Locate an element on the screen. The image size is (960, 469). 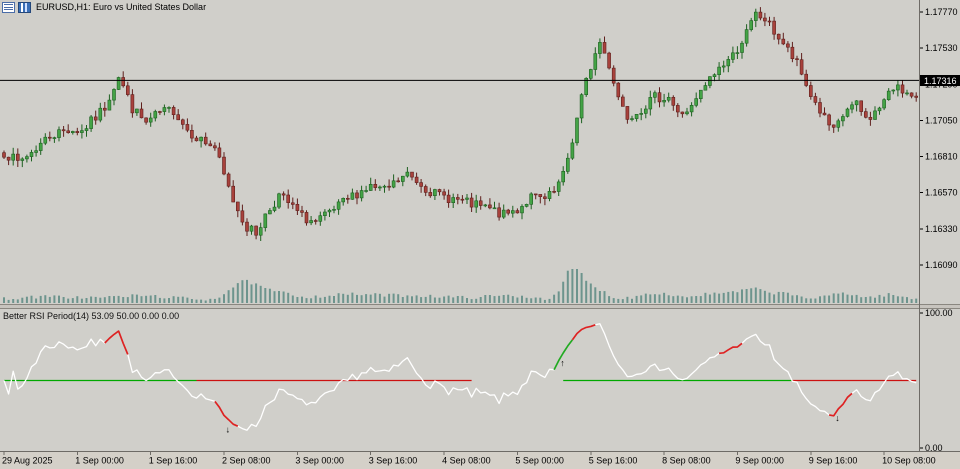
bid-price-box is located at coordinates (940, 80).